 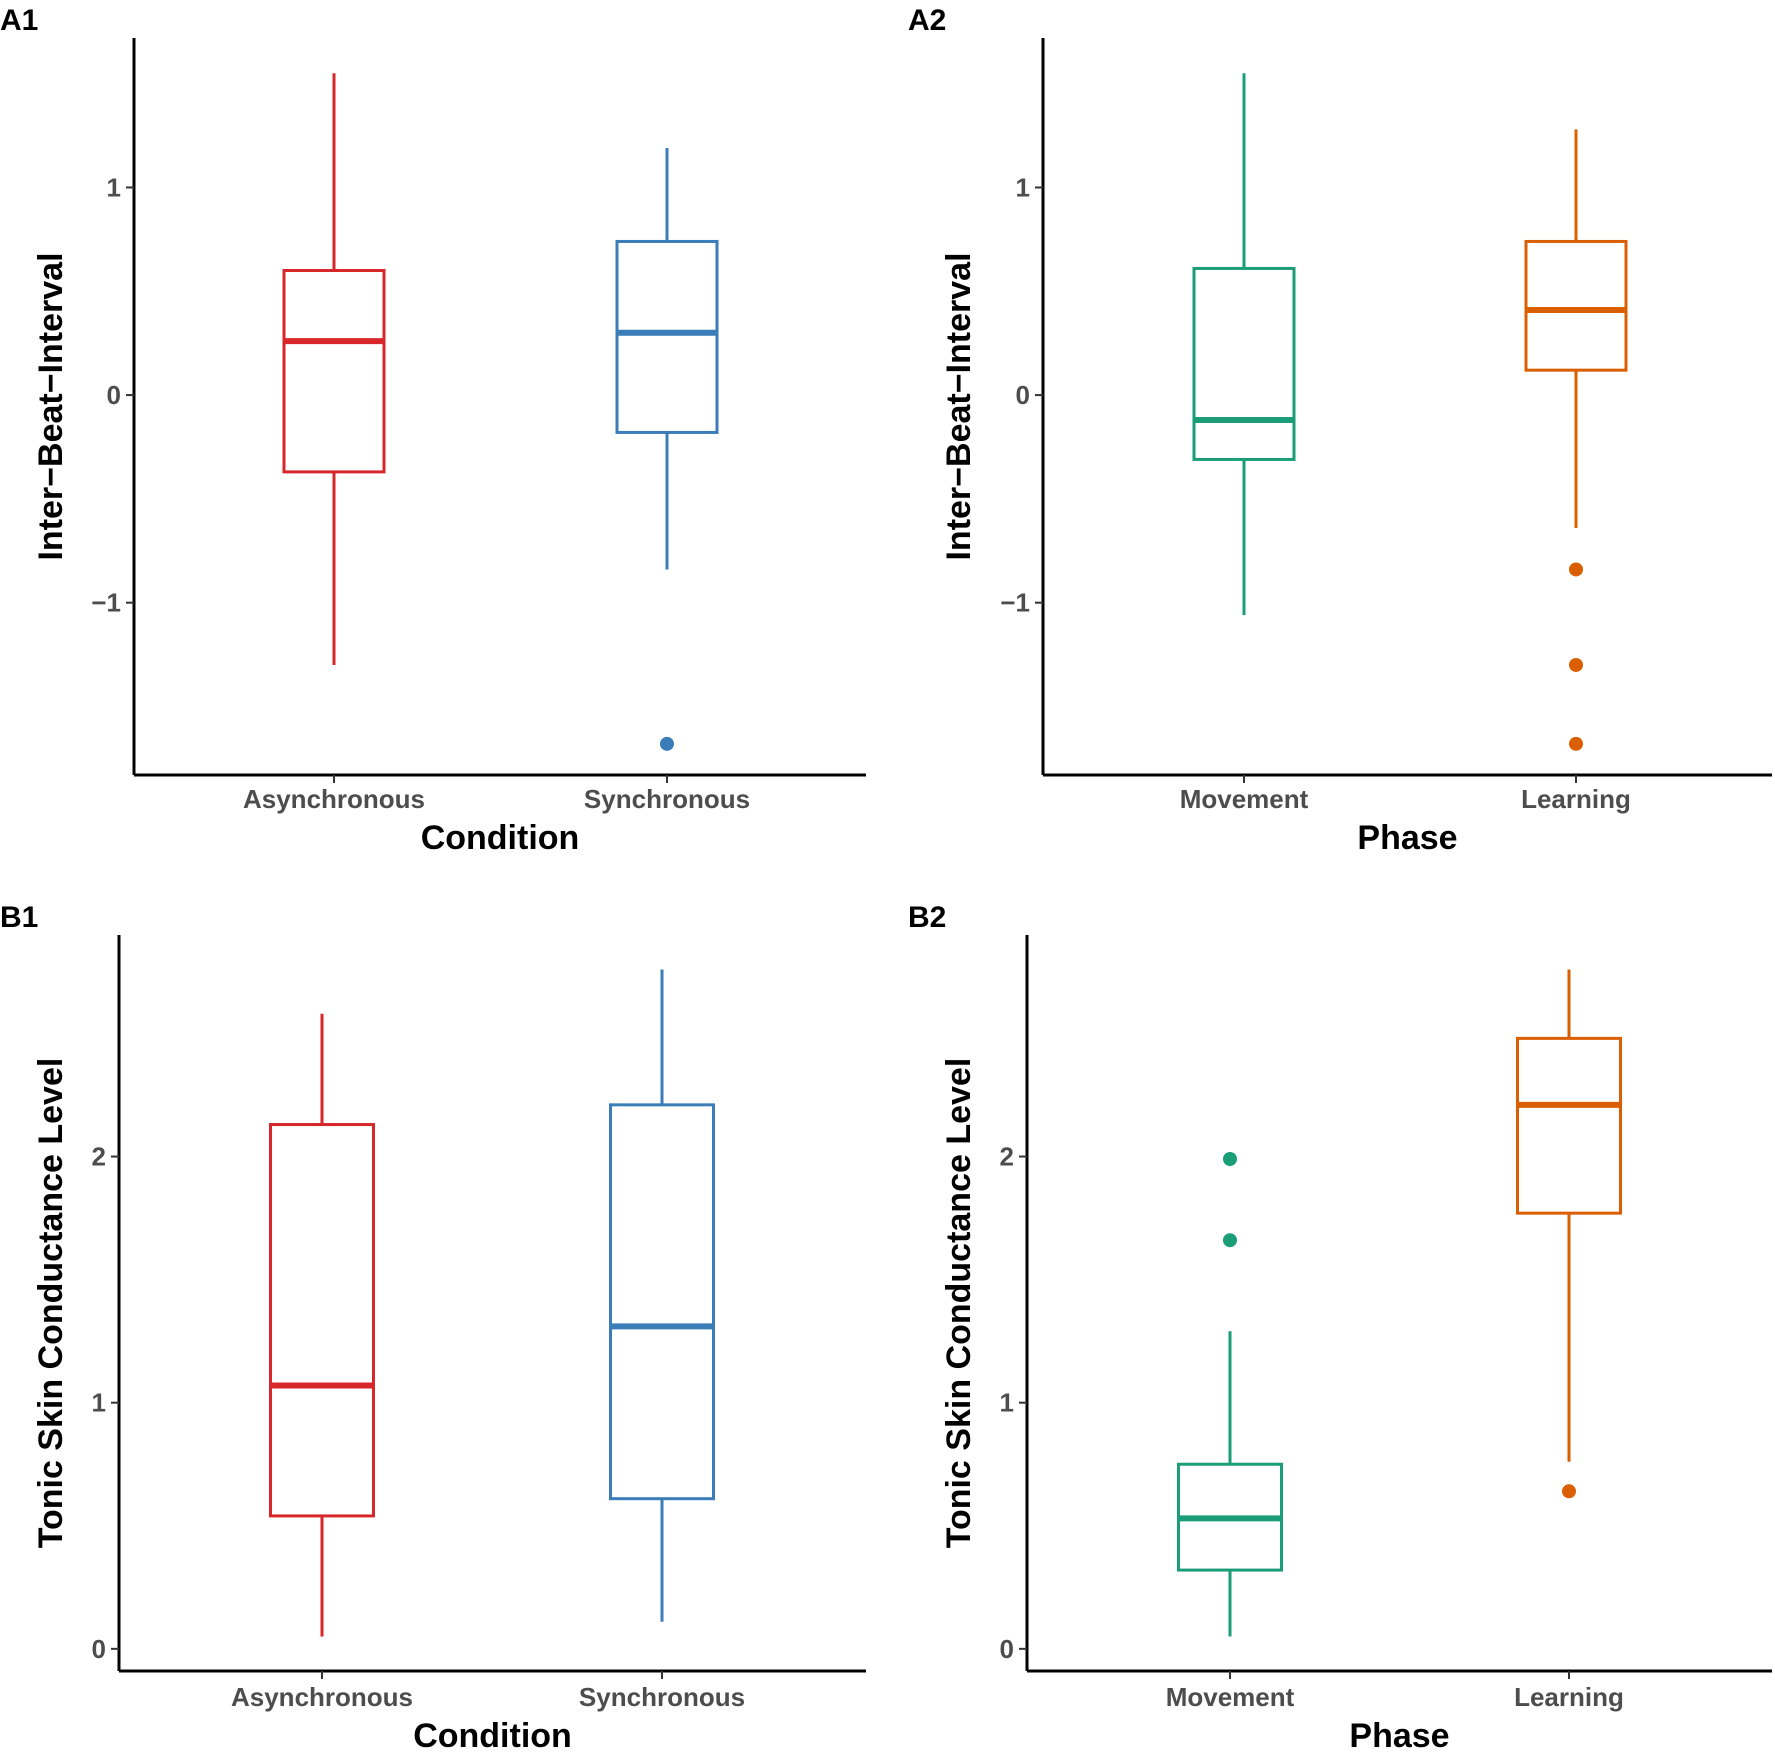 I want to click on panel-label: A1, so click(x=19, y=20).